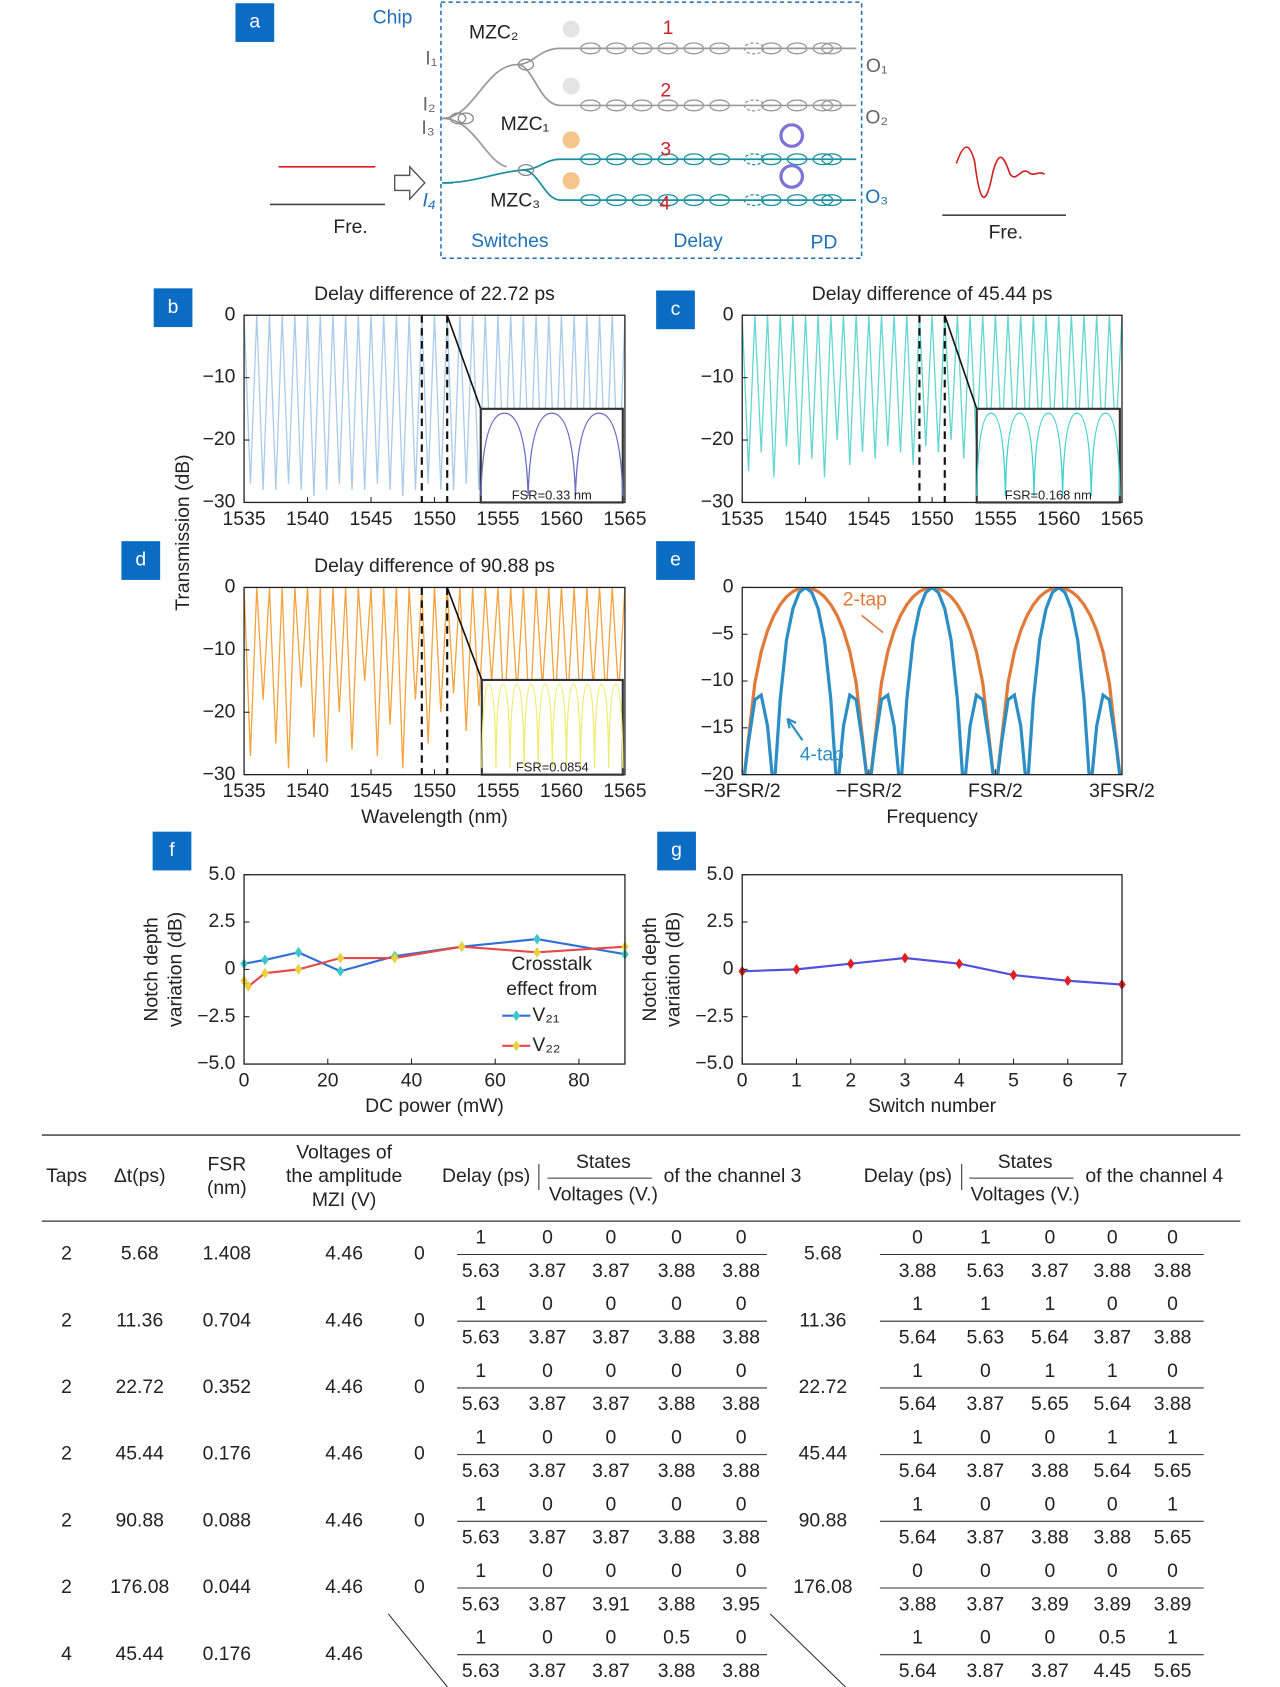 The image size is (1280, 1687). I want to click on cell: 0.176, so click(227, 1454).